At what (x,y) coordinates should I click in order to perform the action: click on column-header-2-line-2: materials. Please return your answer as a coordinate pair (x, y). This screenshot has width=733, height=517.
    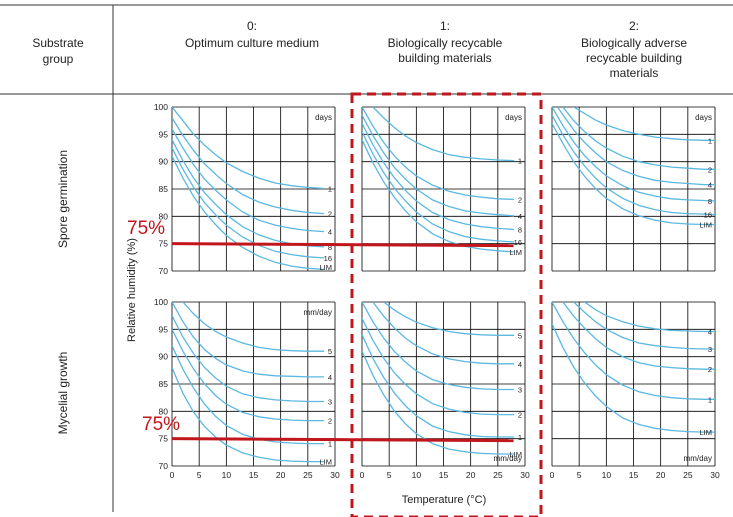
    Looking at the image, I should click on (634, 73).